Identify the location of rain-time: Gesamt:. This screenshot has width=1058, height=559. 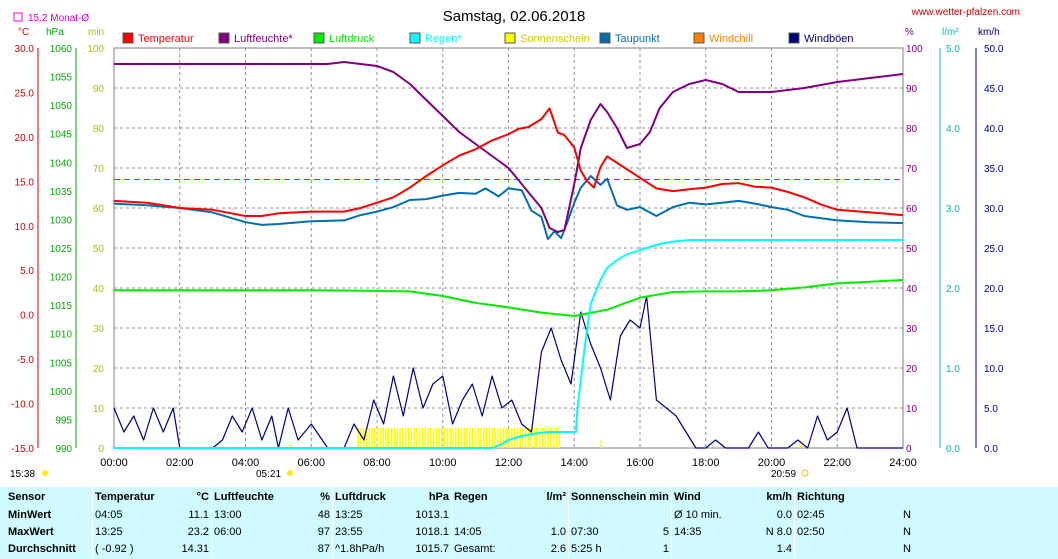
(488, 549).